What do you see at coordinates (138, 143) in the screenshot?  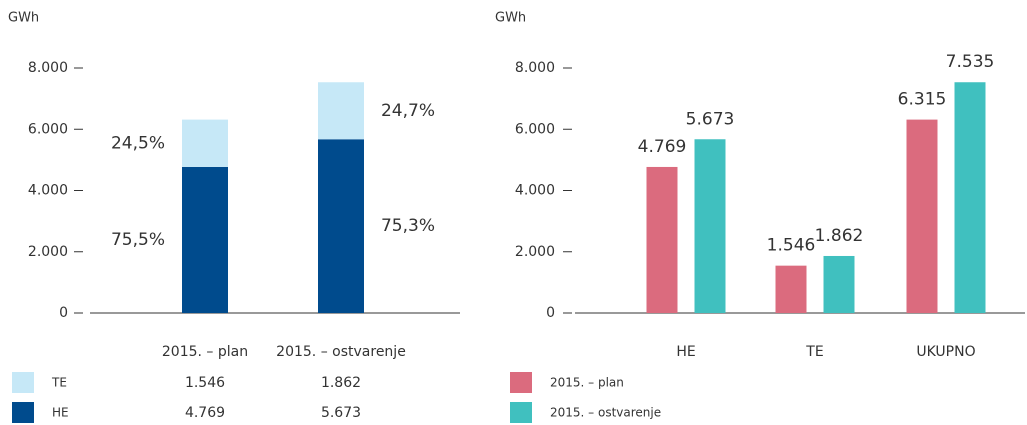 I see `percent-label: 24,5%` at bounding box center [138, 143].